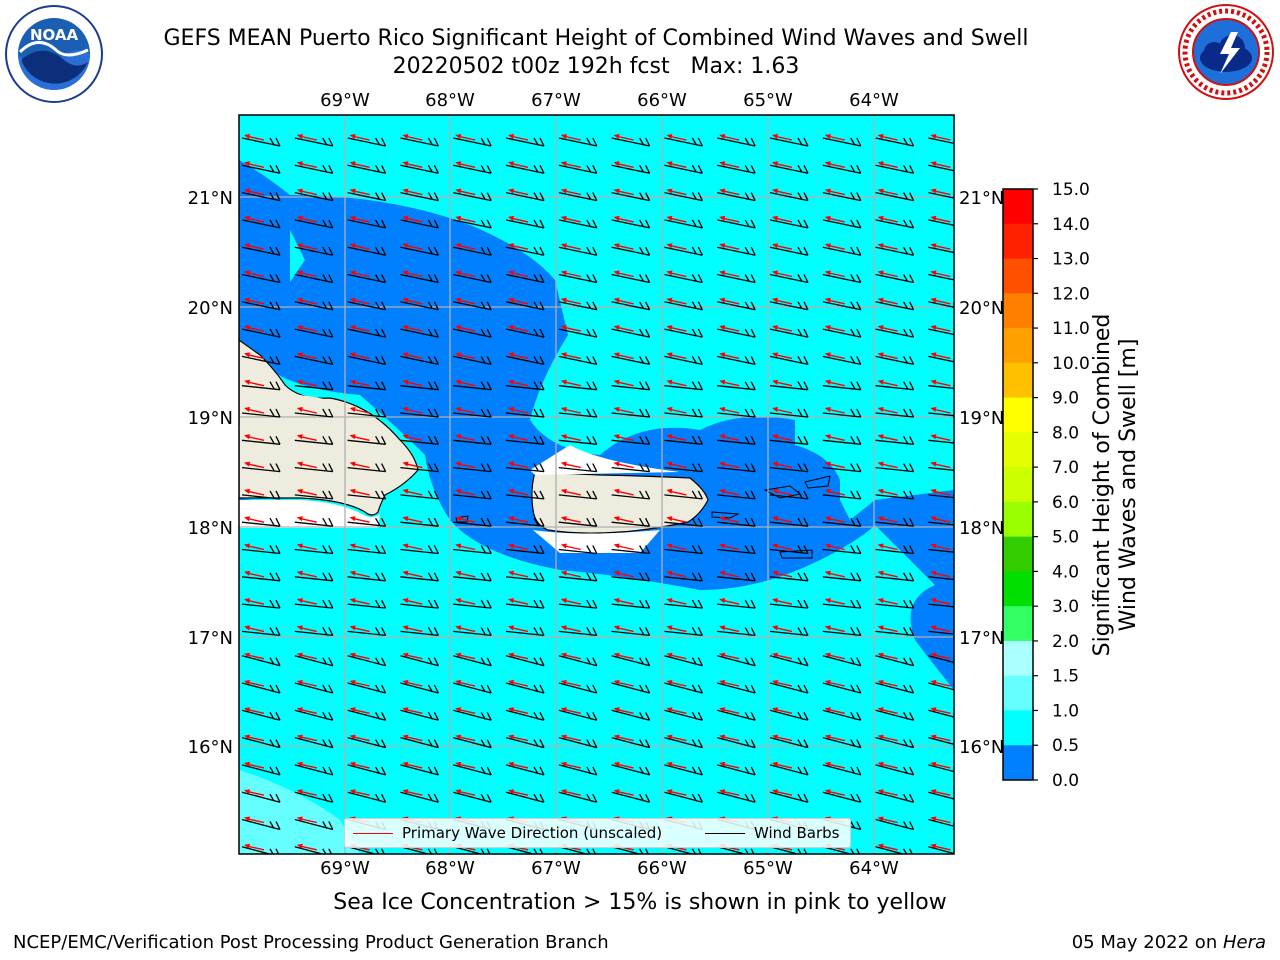  I want to click on colorbar-tick-label: 5.0, so click(1065, 538).